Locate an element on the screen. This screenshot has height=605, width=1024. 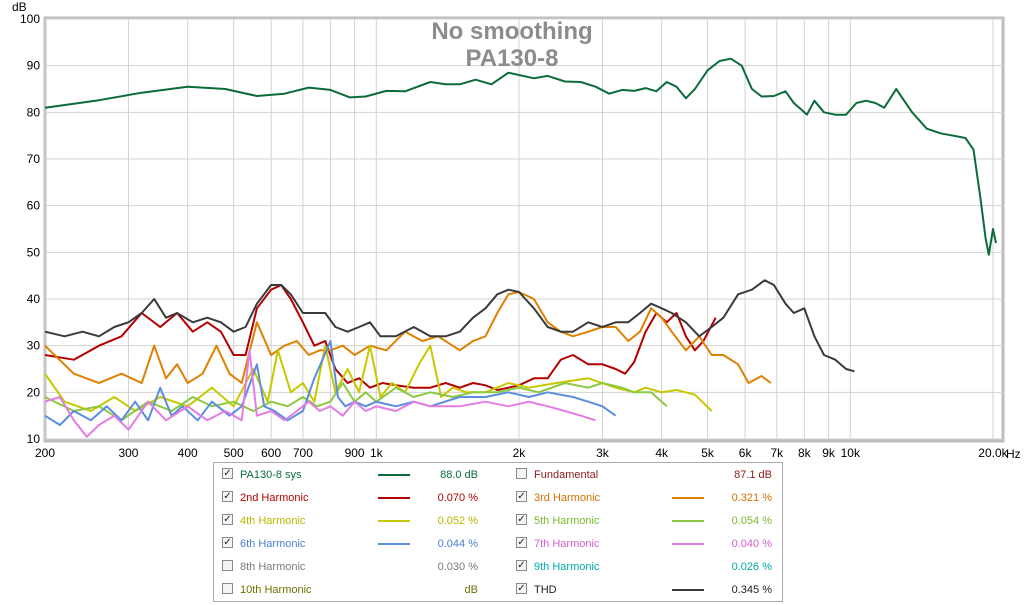
x-tick-label: 200 is located at coordinates (45, 453).